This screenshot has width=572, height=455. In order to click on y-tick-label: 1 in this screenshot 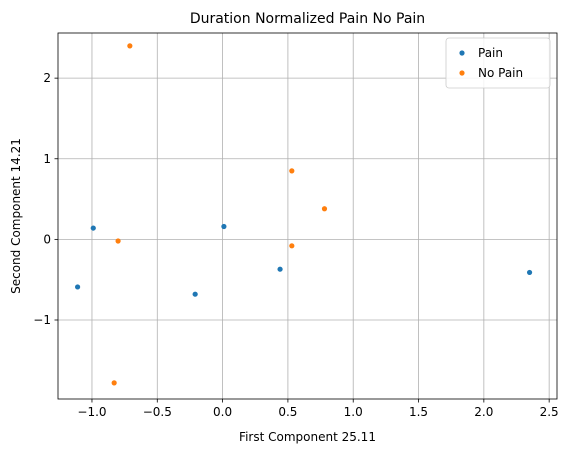, I will do `click(47, 159)`.